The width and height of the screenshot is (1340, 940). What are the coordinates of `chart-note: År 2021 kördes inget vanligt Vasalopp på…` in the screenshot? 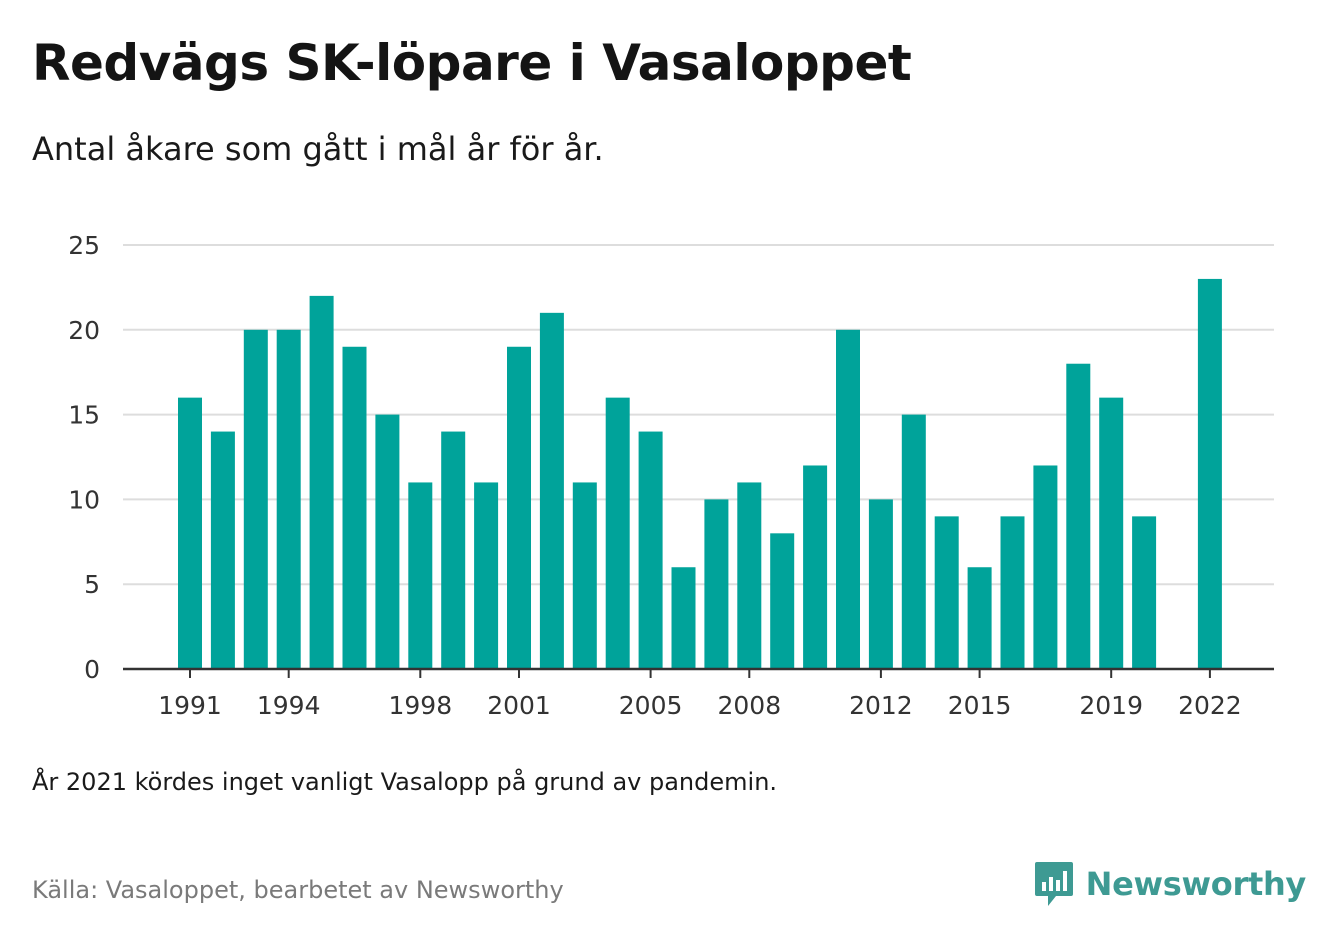 It's located at (405, 782).